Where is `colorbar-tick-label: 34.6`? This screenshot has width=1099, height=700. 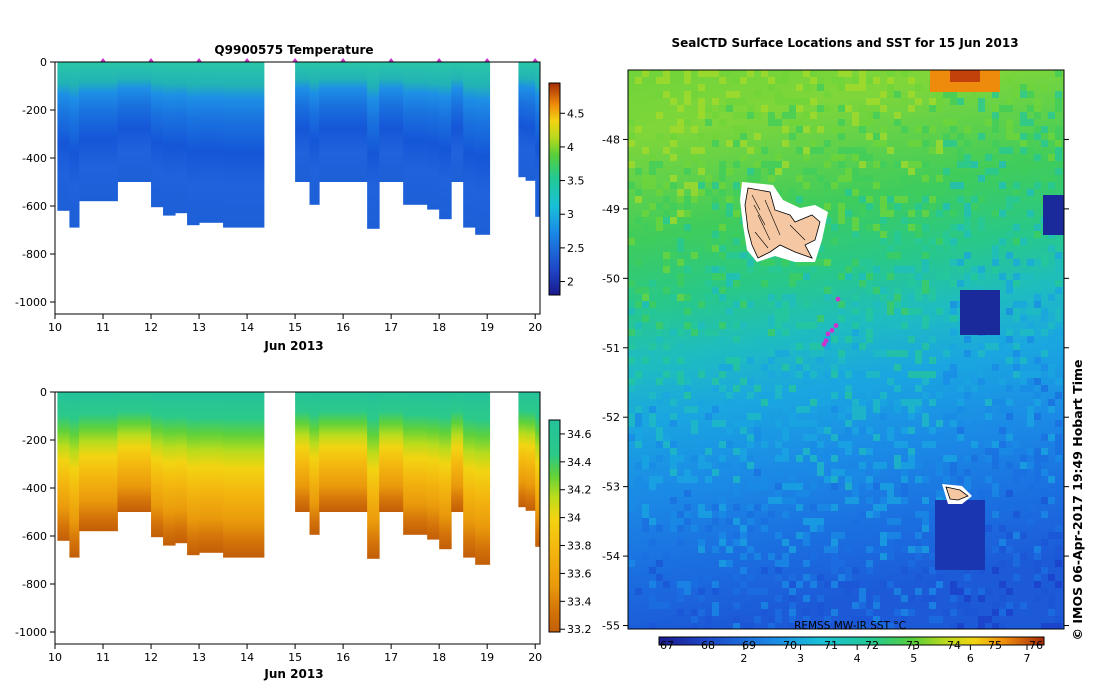 colorbar-tick-label: 34.6 is located at coordinates (579, 434).